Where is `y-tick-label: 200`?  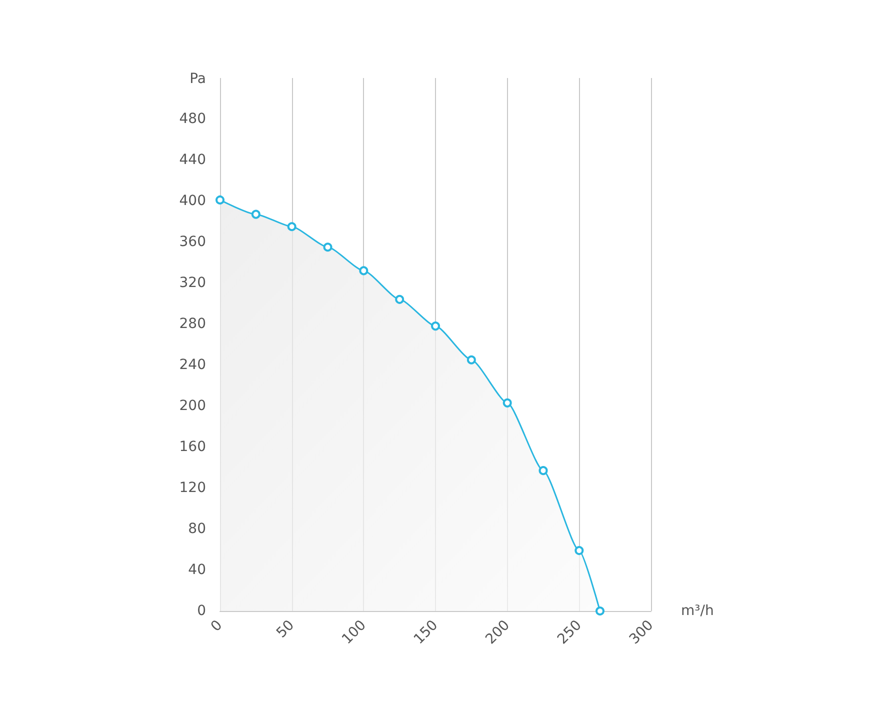 y-tick-label: 200 is located at coordinates (192, 406).